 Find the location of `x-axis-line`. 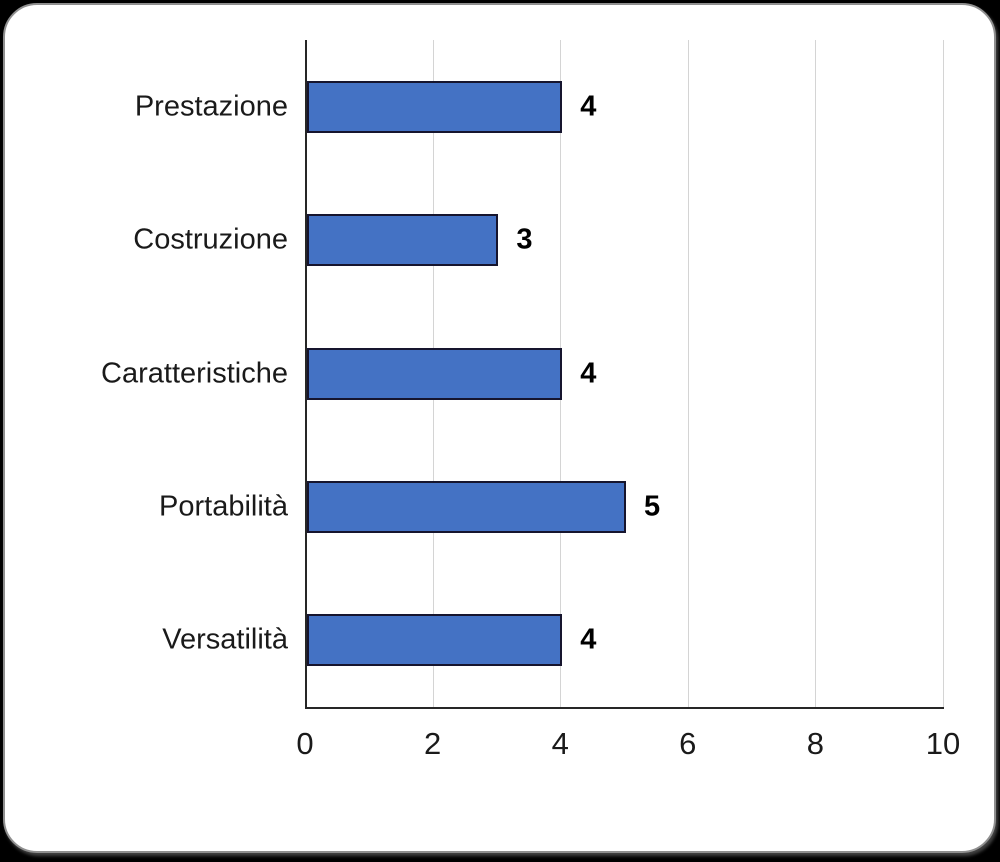

x-axis-line is located at coordinates (624, 708).